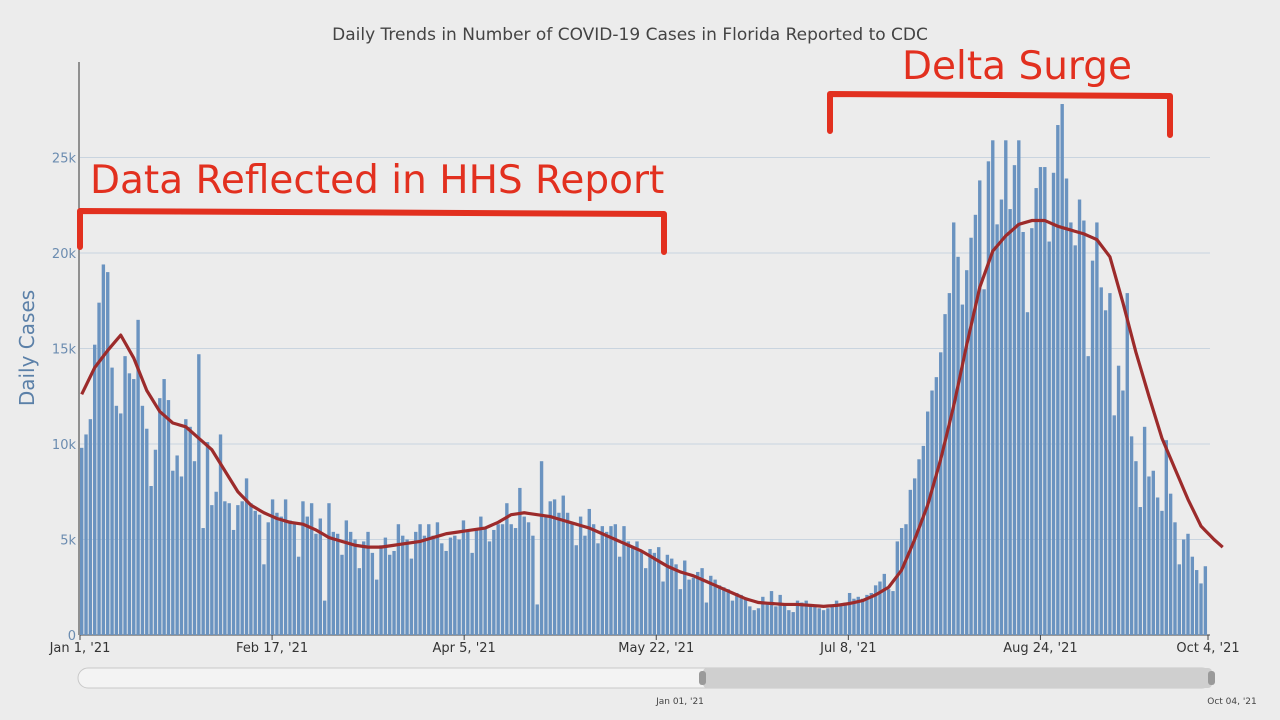 Image resolution: width=1280 pixels, height=720 pixels. Describe the element at coordinates (1211, 678) in the screenshot. I see `range-slider-right-handle` at that location.